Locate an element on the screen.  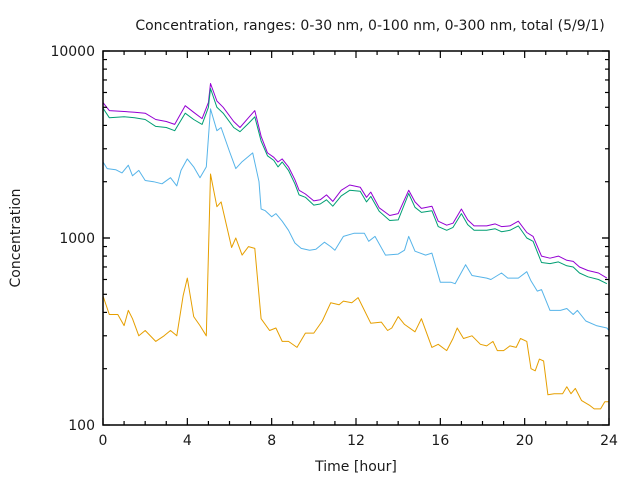
x-axis-label: Time [hour] is located at coordinates (355, 467).